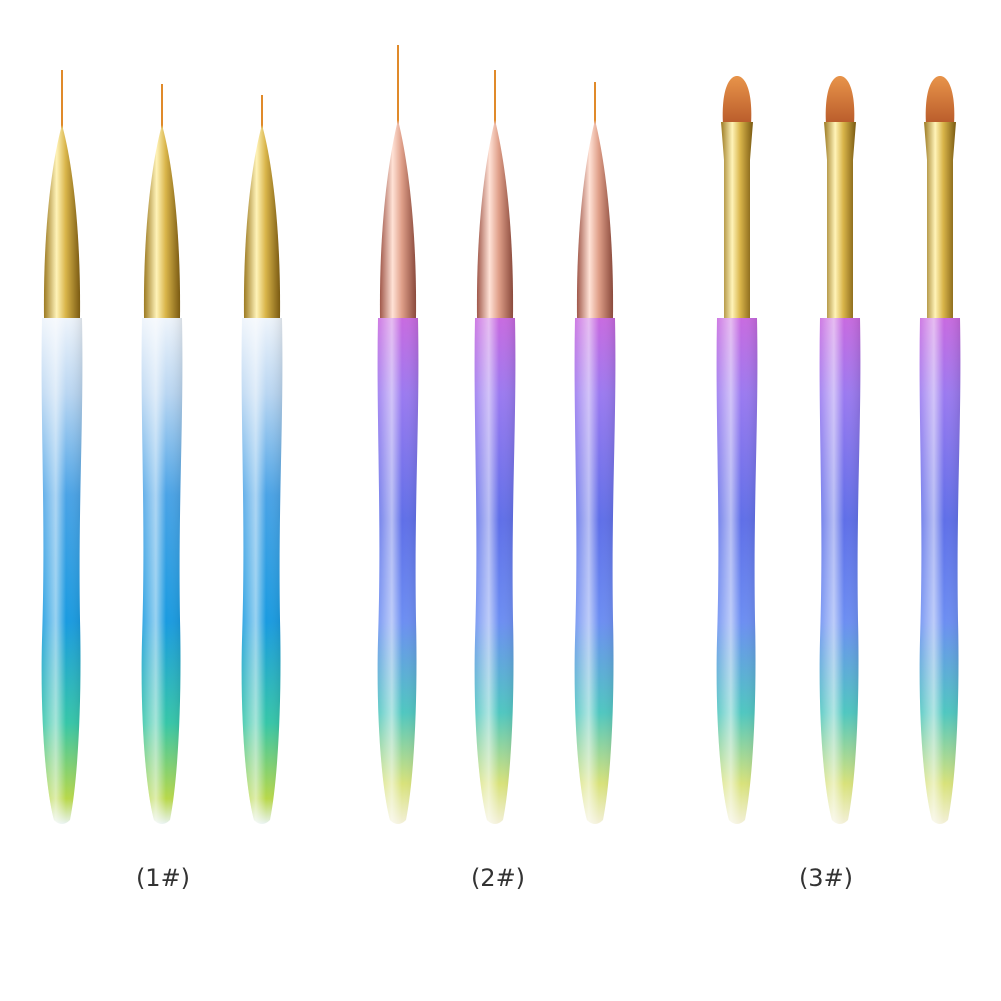  I want to click on size-label: (1#), so click(163, 878).